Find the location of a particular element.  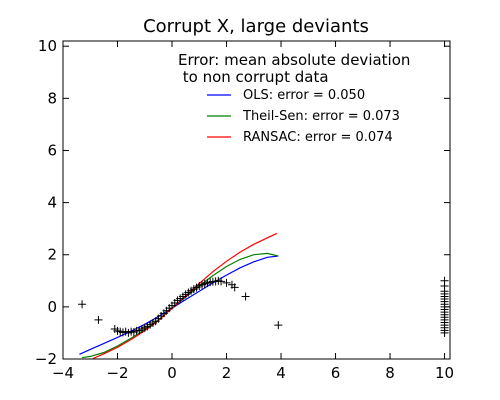

y-tick-label: 6 is located at coordinates (52, 150).